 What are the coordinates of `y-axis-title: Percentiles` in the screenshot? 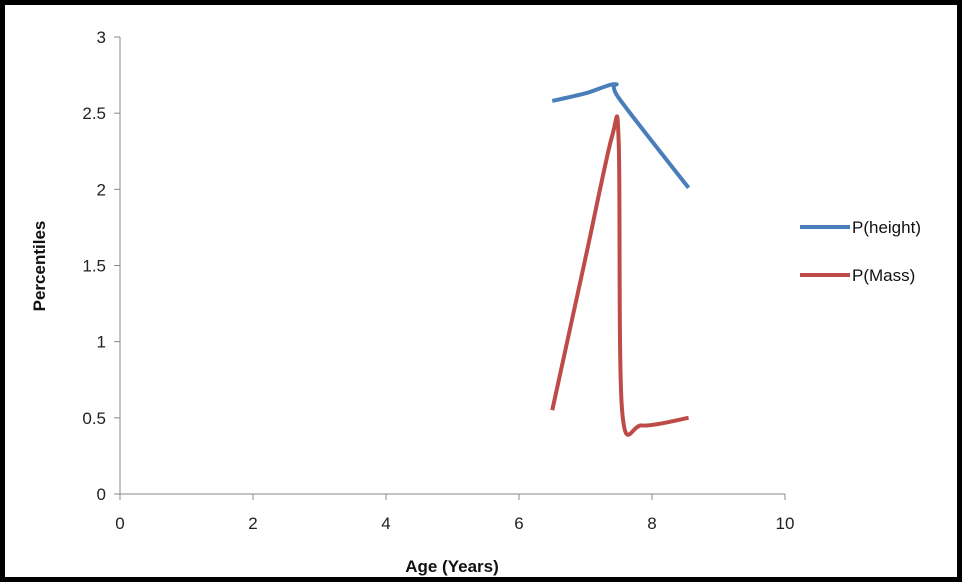 It's located at (39, 266).